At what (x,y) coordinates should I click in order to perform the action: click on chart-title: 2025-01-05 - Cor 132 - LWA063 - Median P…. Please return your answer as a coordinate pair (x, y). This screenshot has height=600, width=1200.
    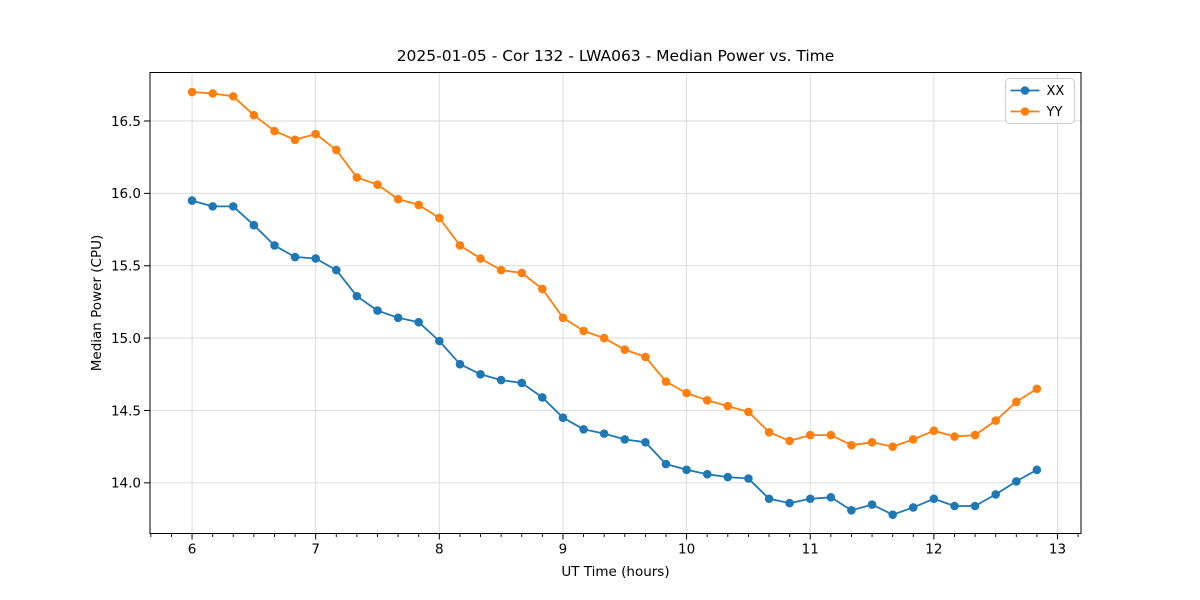
    Looking at the image, I should click on (615, 56).